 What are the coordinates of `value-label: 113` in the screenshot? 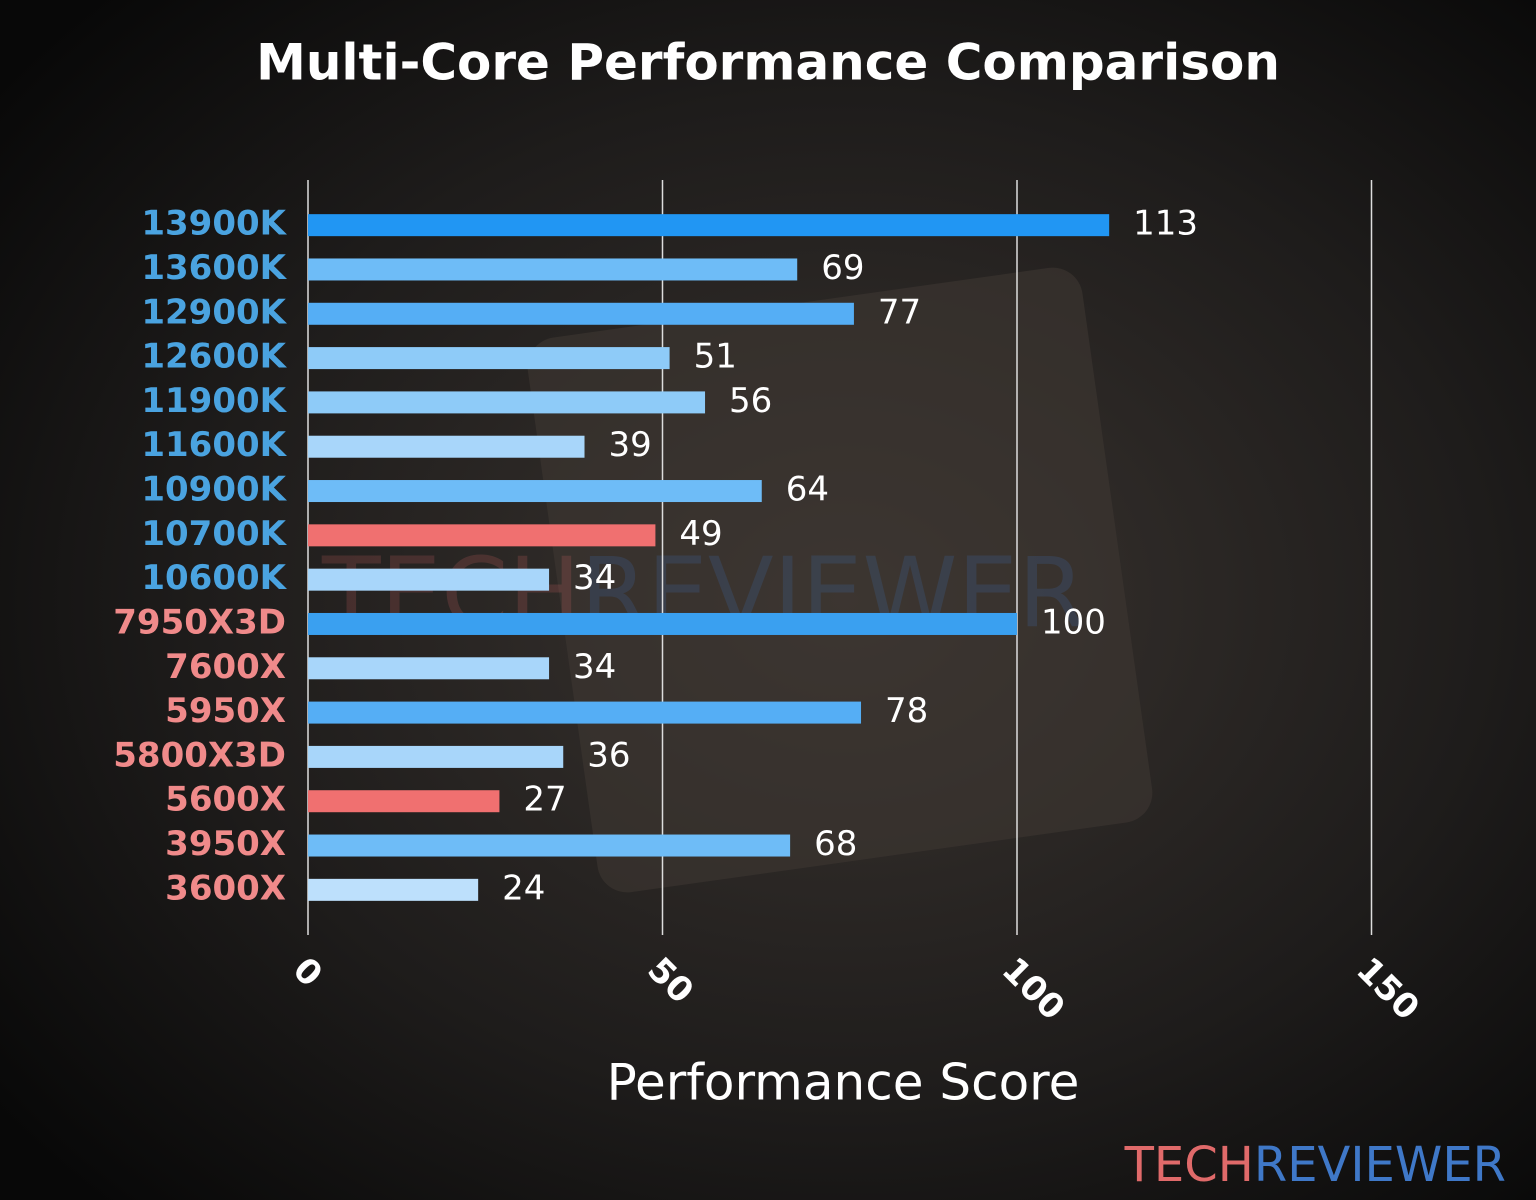 It's located at (1165, 224).